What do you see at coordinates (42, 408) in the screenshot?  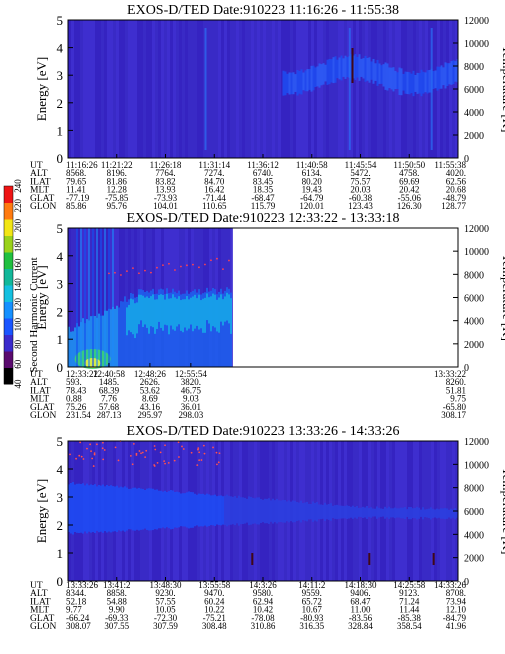 I see `ephemeris-row-label: GLAT` at bounding box center [42, 408].